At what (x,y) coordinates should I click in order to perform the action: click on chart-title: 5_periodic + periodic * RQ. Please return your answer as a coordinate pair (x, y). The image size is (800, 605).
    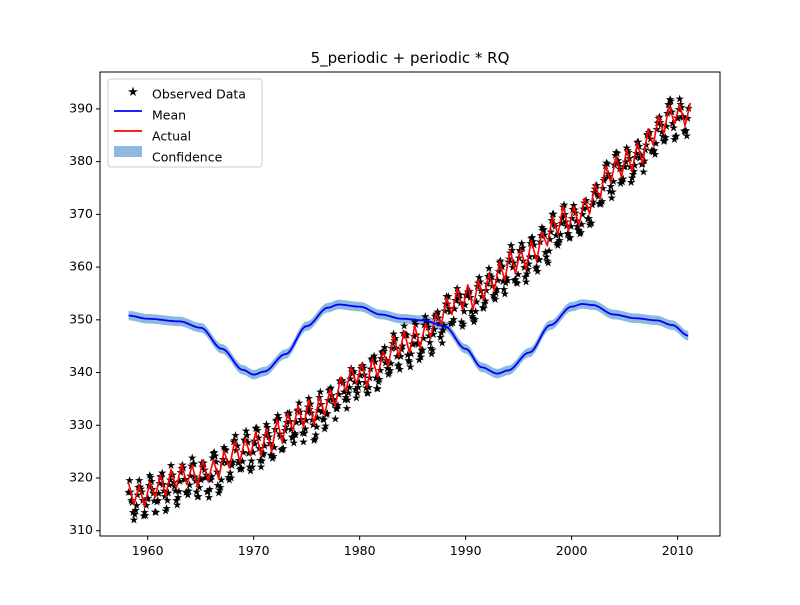
    Looking at the image, I should click on (410, 58).